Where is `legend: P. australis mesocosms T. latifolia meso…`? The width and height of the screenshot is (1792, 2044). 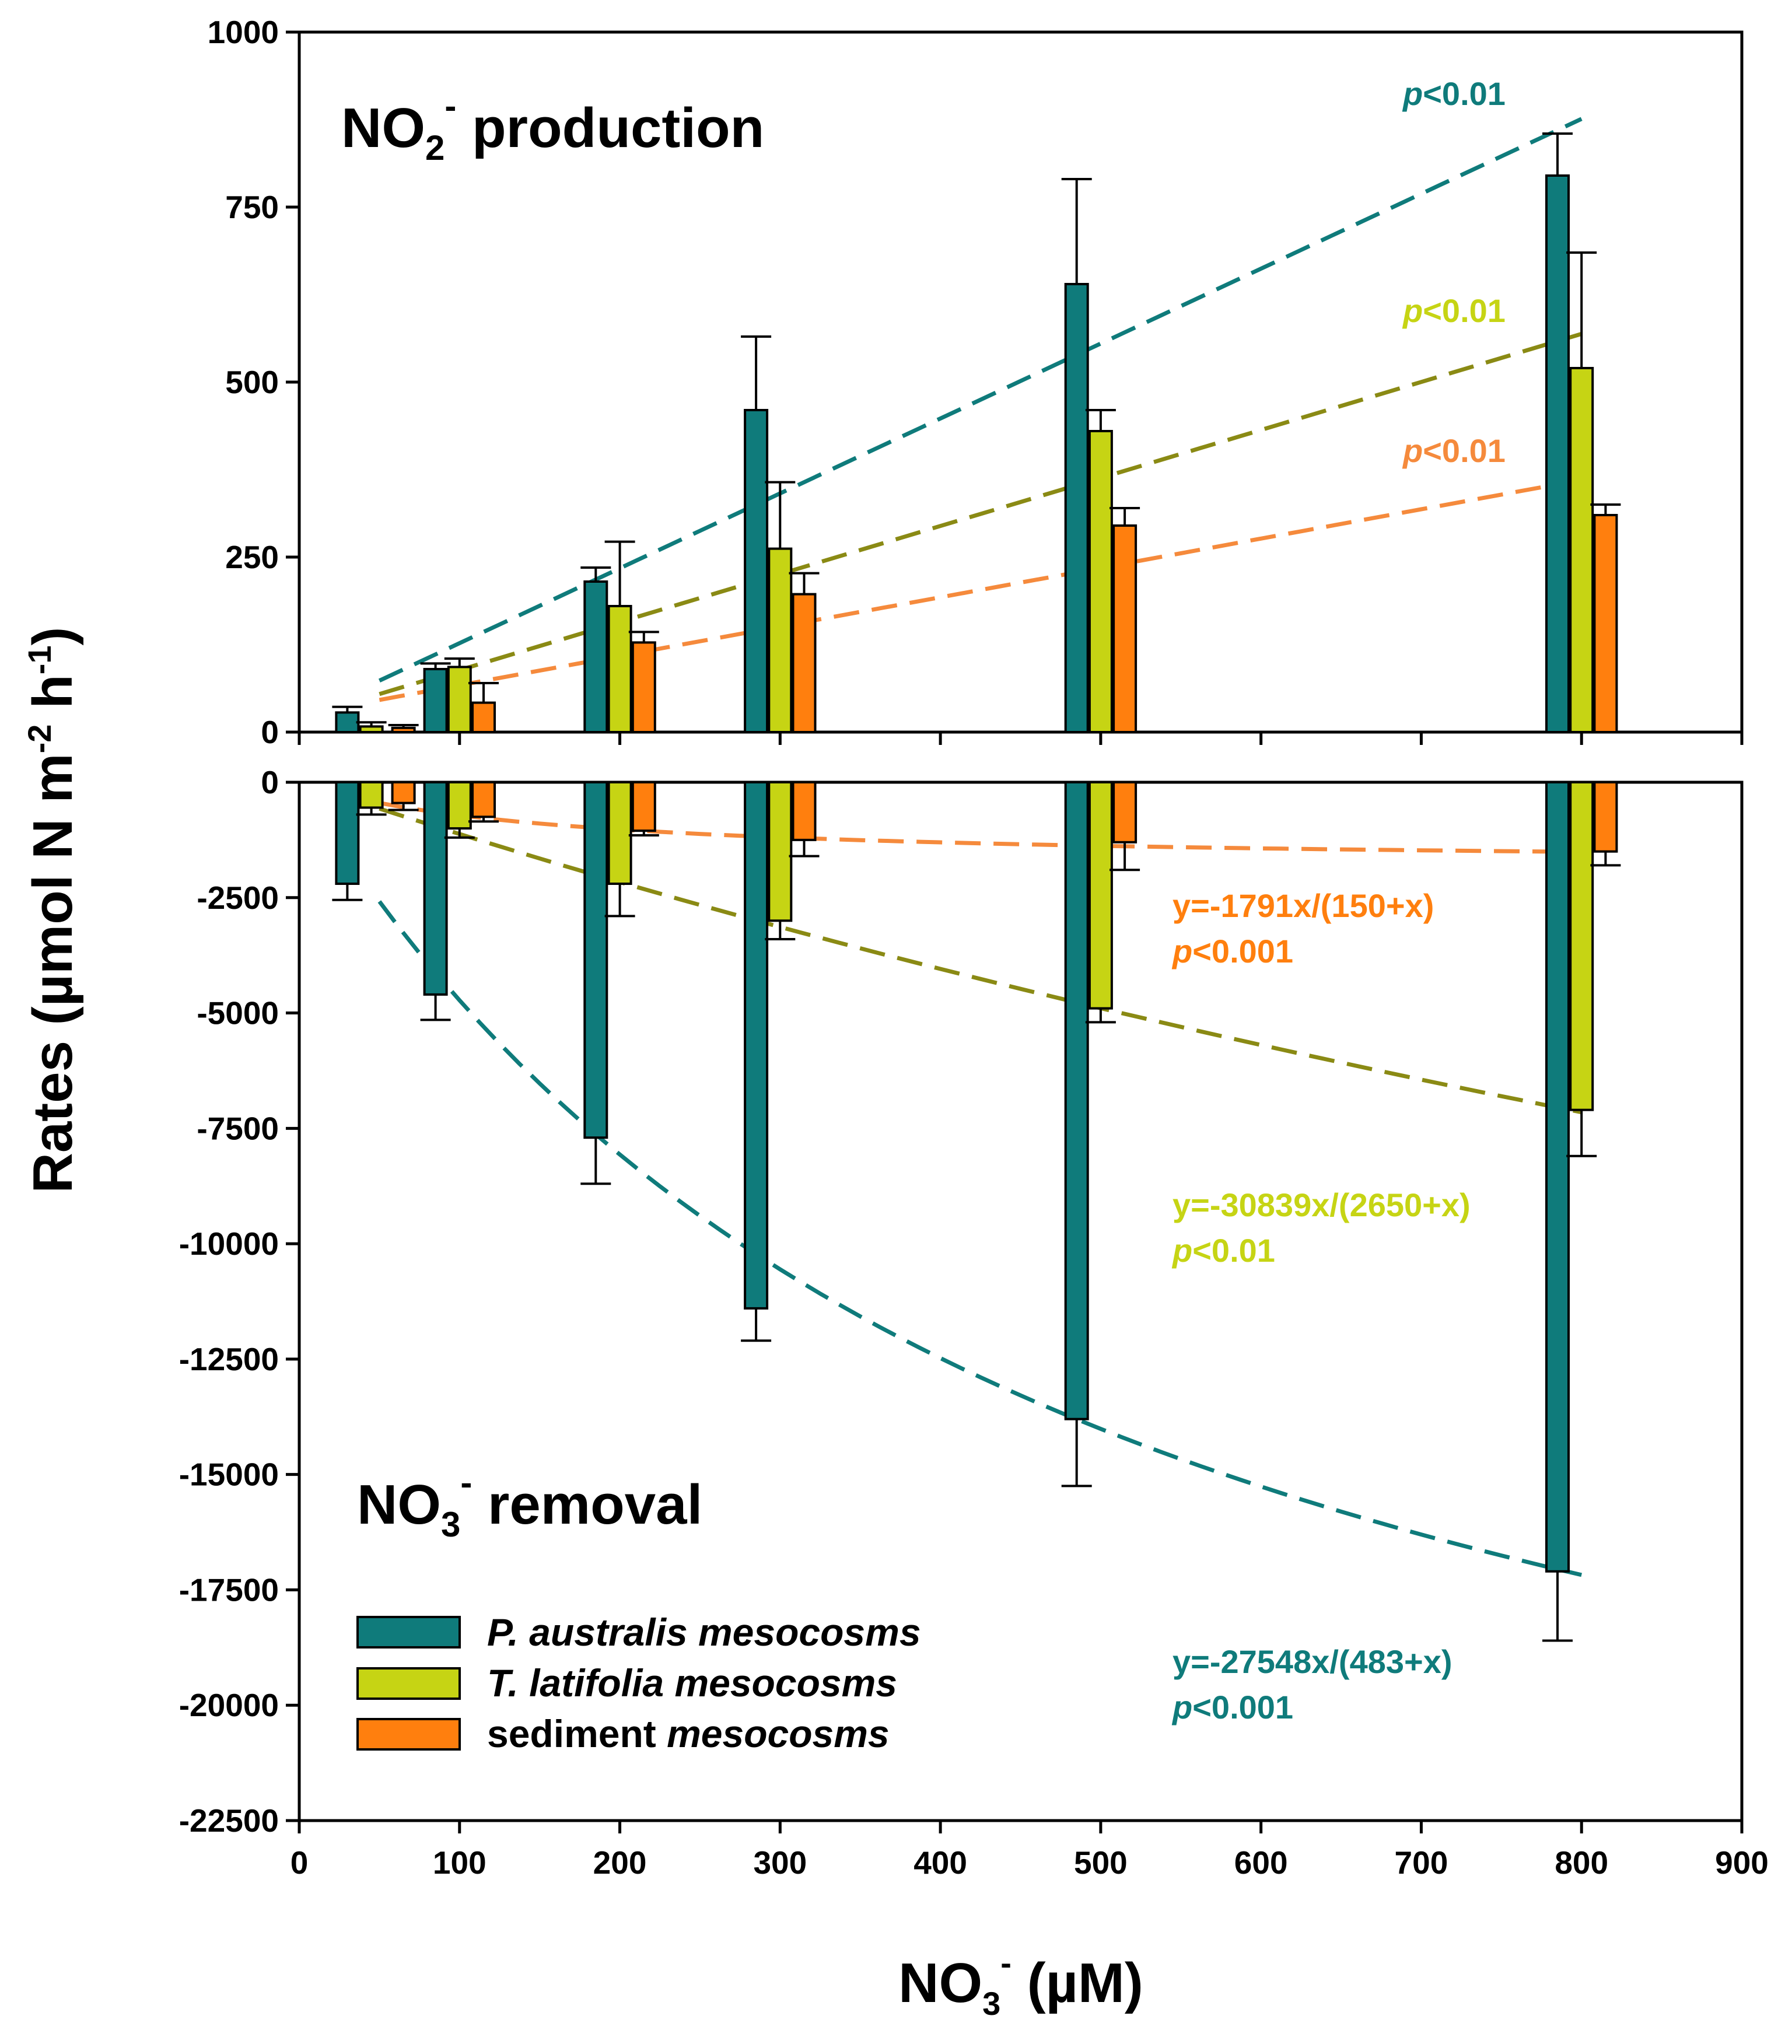 legend: P. australis mesocosms T. latifolia meso… is located at coordinates (638, 1683).